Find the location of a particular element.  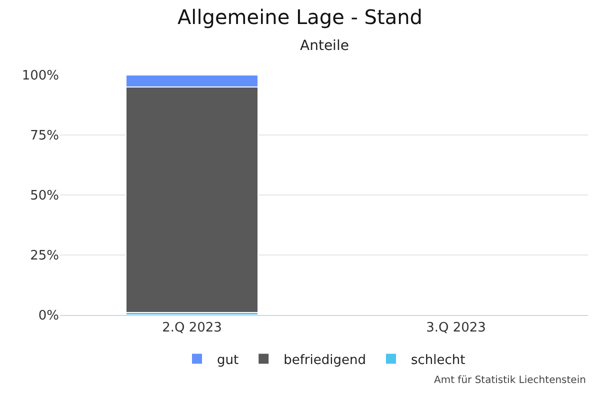

y-tick-label: 0% is located at coordinates (48, 316).